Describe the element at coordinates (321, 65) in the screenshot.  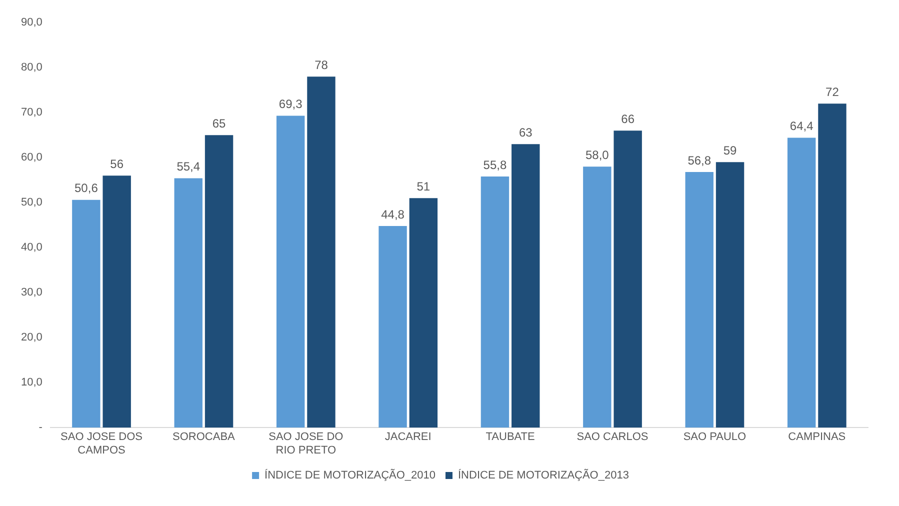
I see `data-label: 78` at that location.